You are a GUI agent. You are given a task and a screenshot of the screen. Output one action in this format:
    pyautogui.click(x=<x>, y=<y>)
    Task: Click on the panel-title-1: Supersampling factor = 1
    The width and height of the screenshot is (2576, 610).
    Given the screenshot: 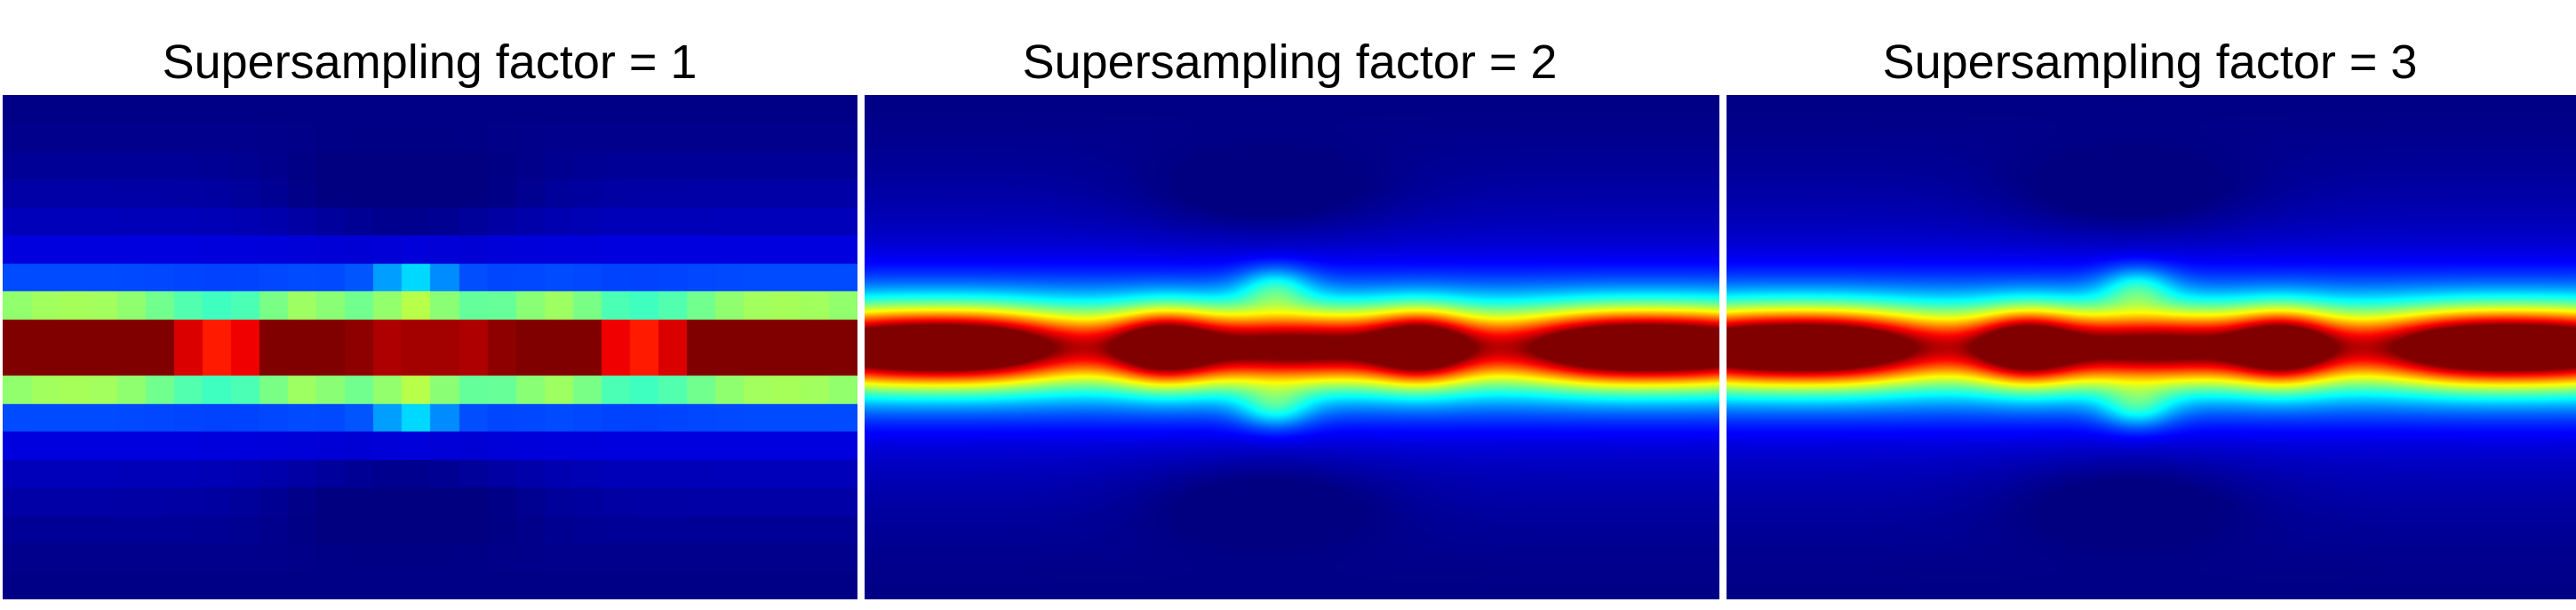 What is the action you would take?
    pyautogui.click(x=430, y=62)
    